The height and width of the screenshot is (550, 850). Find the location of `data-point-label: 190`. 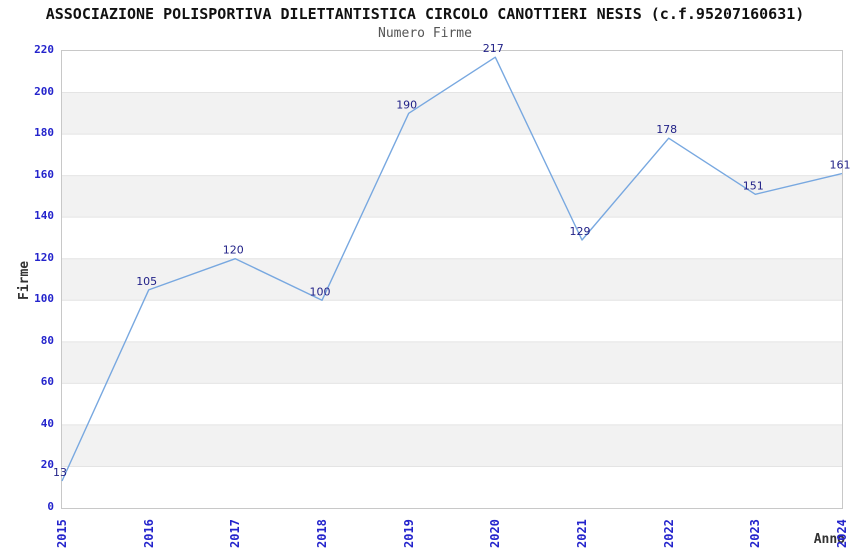

data-point-label: 190 is located at coordinates (406, 104).